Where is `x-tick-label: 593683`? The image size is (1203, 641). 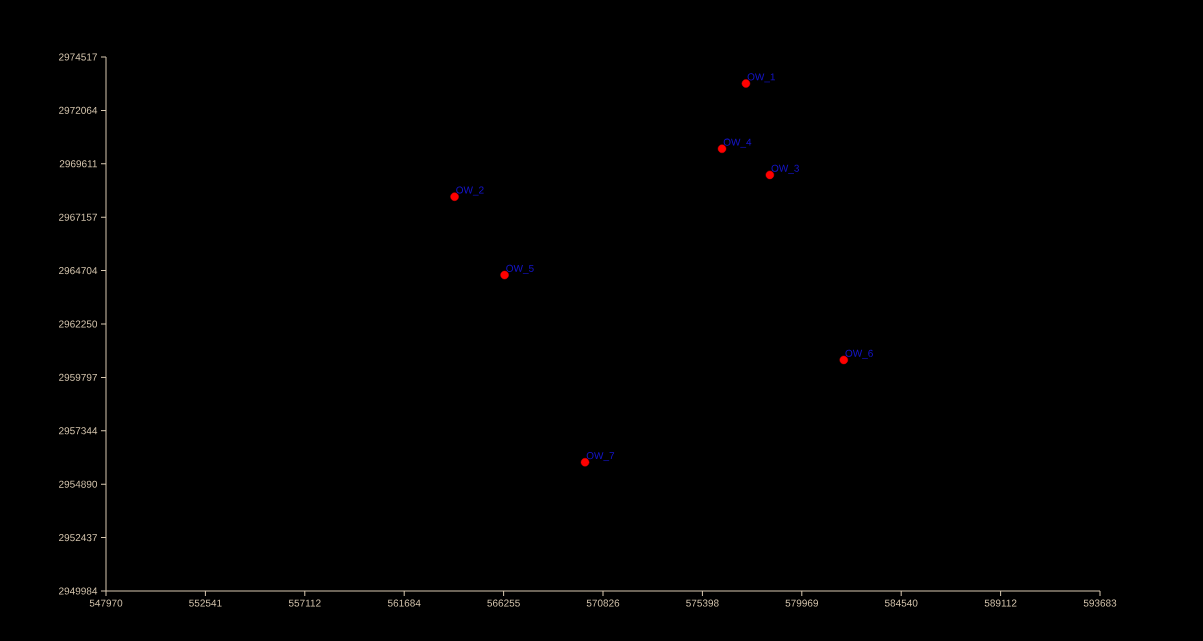 x-tick-label: 593683 is located at coordinates (1100, 603).